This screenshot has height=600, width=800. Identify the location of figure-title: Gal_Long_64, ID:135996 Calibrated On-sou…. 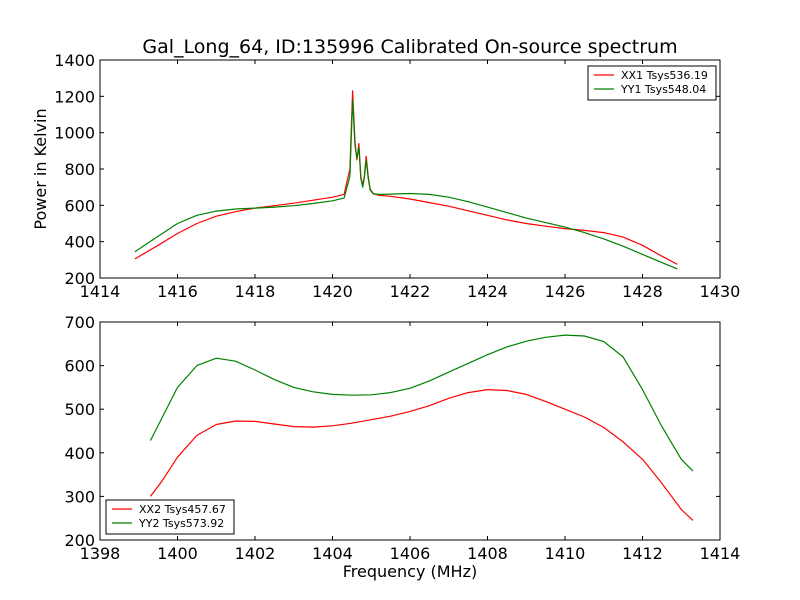
(409, 47).